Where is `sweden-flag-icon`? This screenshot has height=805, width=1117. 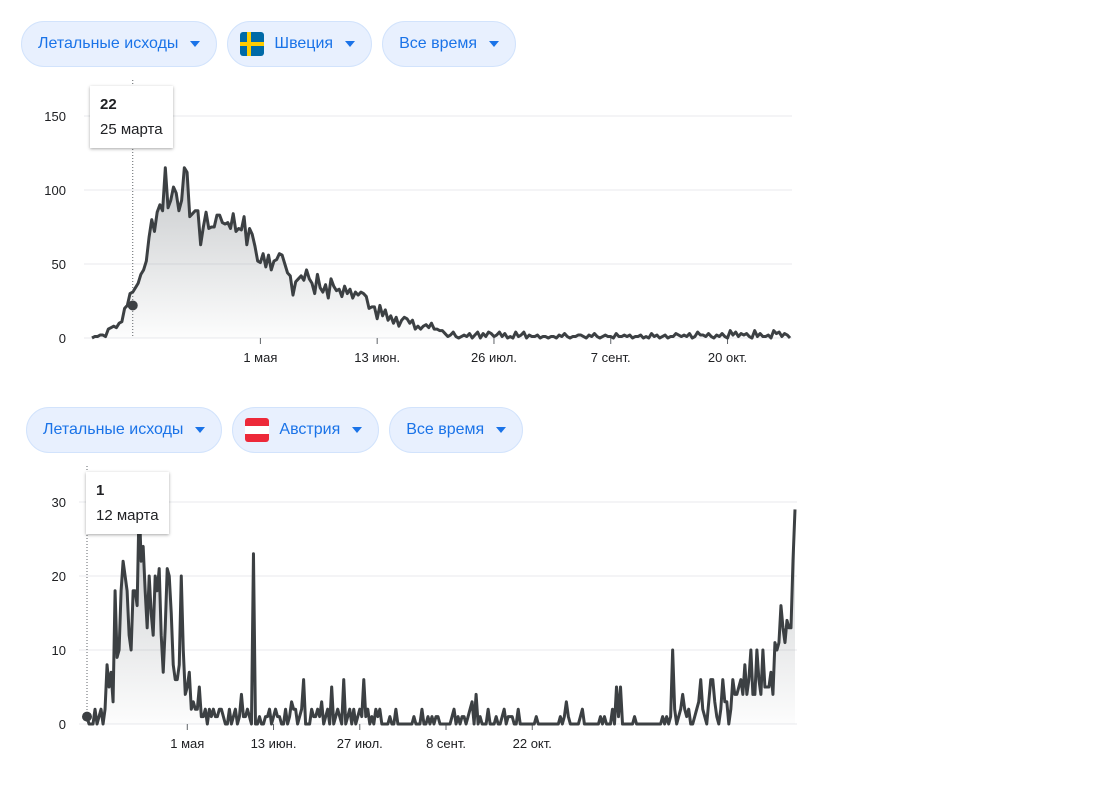 sweden-flag-icon is located at coordinates (252, 44).